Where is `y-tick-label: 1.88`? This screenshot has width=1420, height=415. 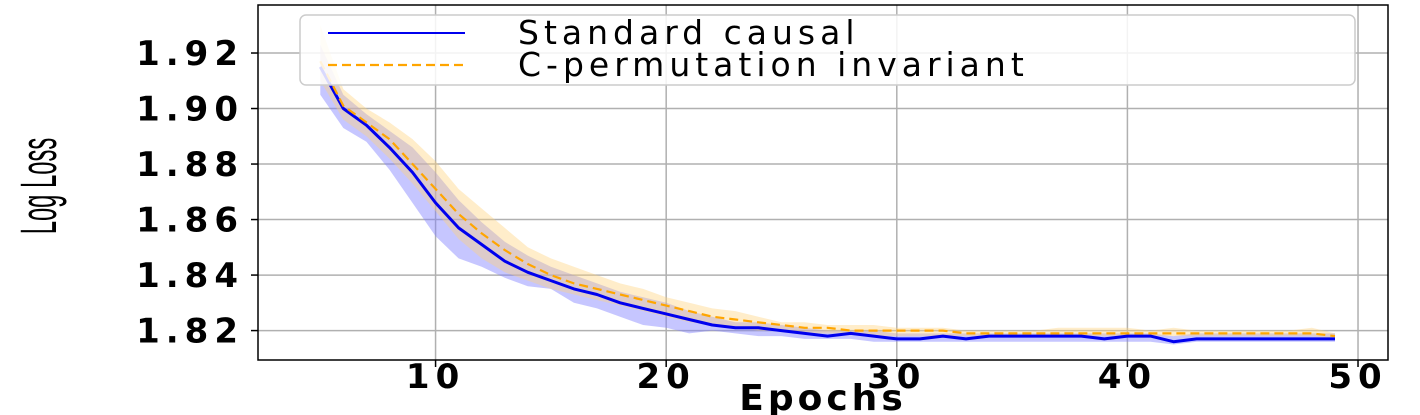 y-tick-label: 1.88 is located at coordinates (190, 165).